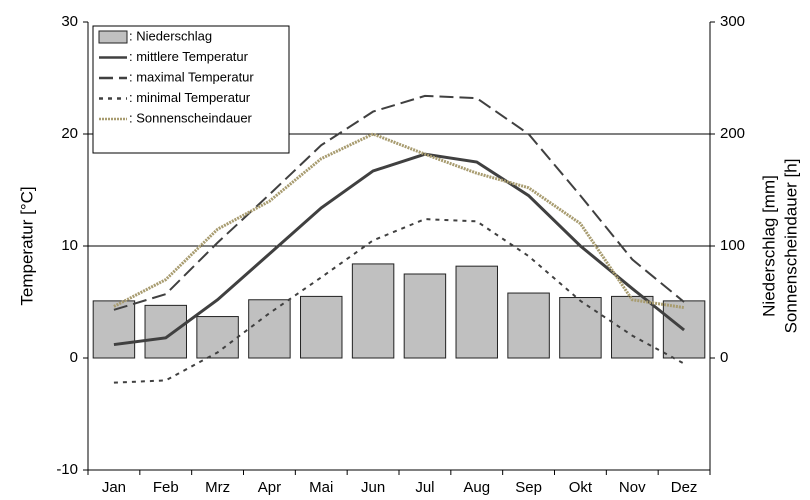  What do you see at coordinates (166, 487) in the screenshot?
I see `x-tick-label: Feb` at bounding box center [166, 487].